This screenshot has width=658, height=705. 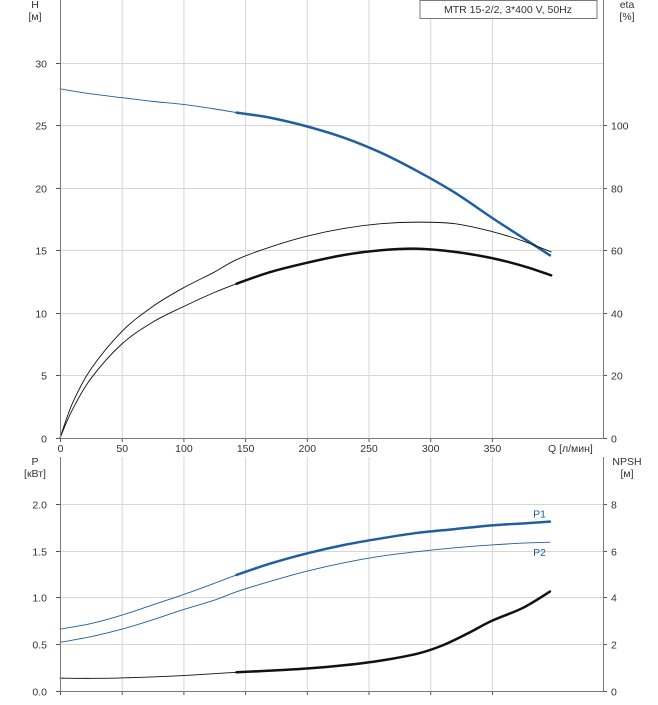 What do you see at coordinates (39, 693) in the screenshot?
I see `bottom-panel-ytick-left-label-0-0: 0.0` at bounding box center [39, 693].